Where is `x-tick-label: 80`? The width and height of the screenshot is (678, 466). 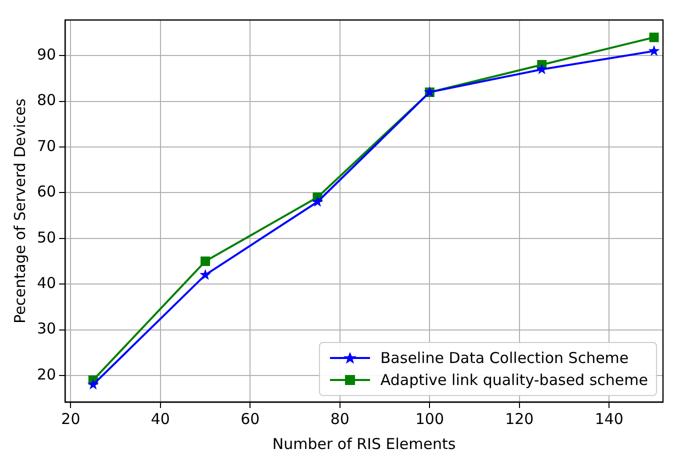
x-tick-label: 80 is located at coordinates (340, 419).